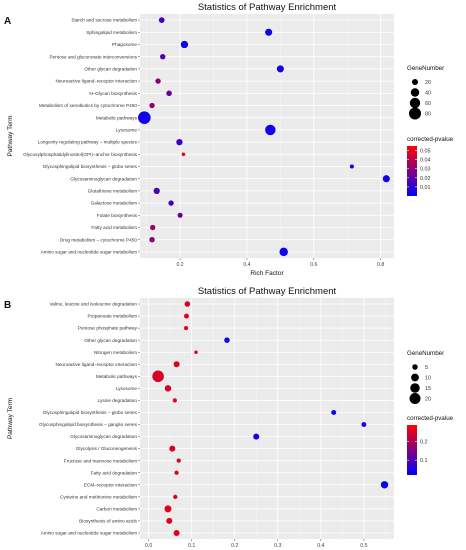 This screenshot has width=466, height=550. What do you see at coordinates (363, 546) in the screenshot?
I see `x-tick-label: 0.5` at bounding box center [363, 546].